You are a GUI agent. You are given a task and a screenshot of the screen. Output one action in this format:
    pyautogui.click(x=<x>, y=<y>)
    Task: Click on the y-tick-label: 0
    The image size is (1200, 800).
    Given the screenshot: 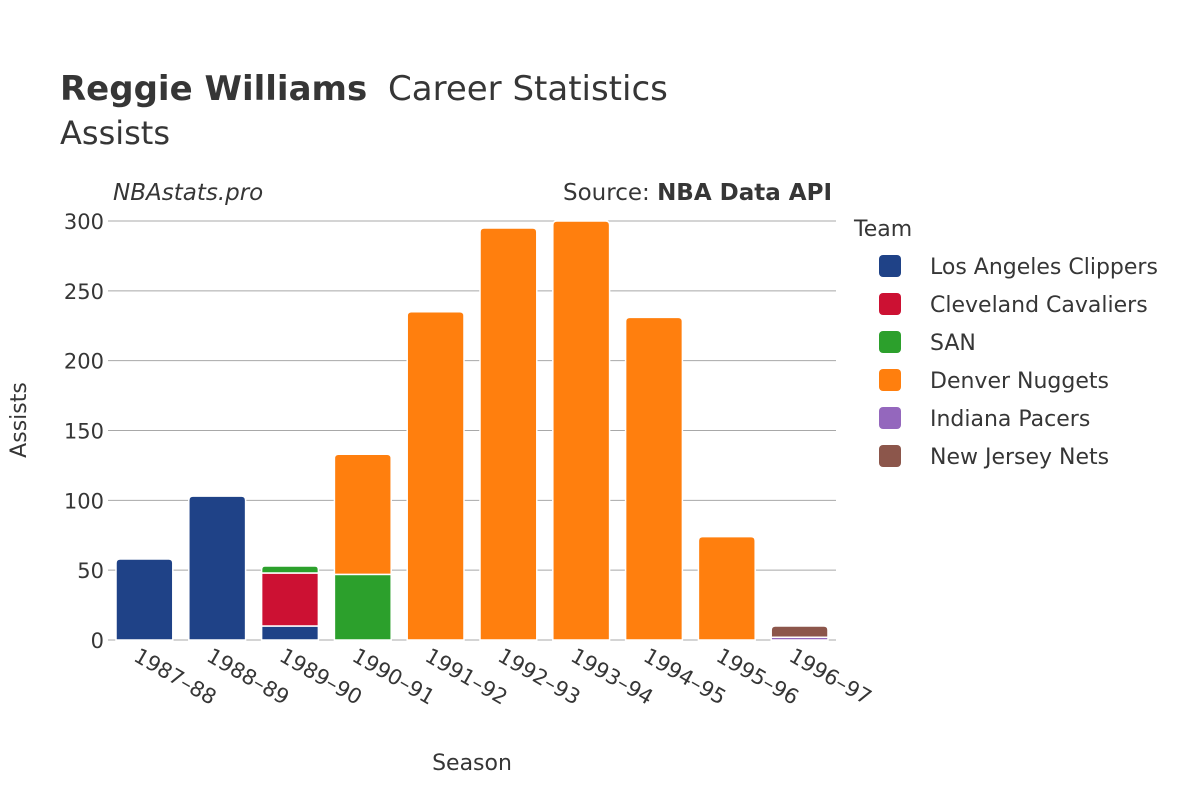 What is the action you would take?
    pyautogui.click(x=97, y=641)
    